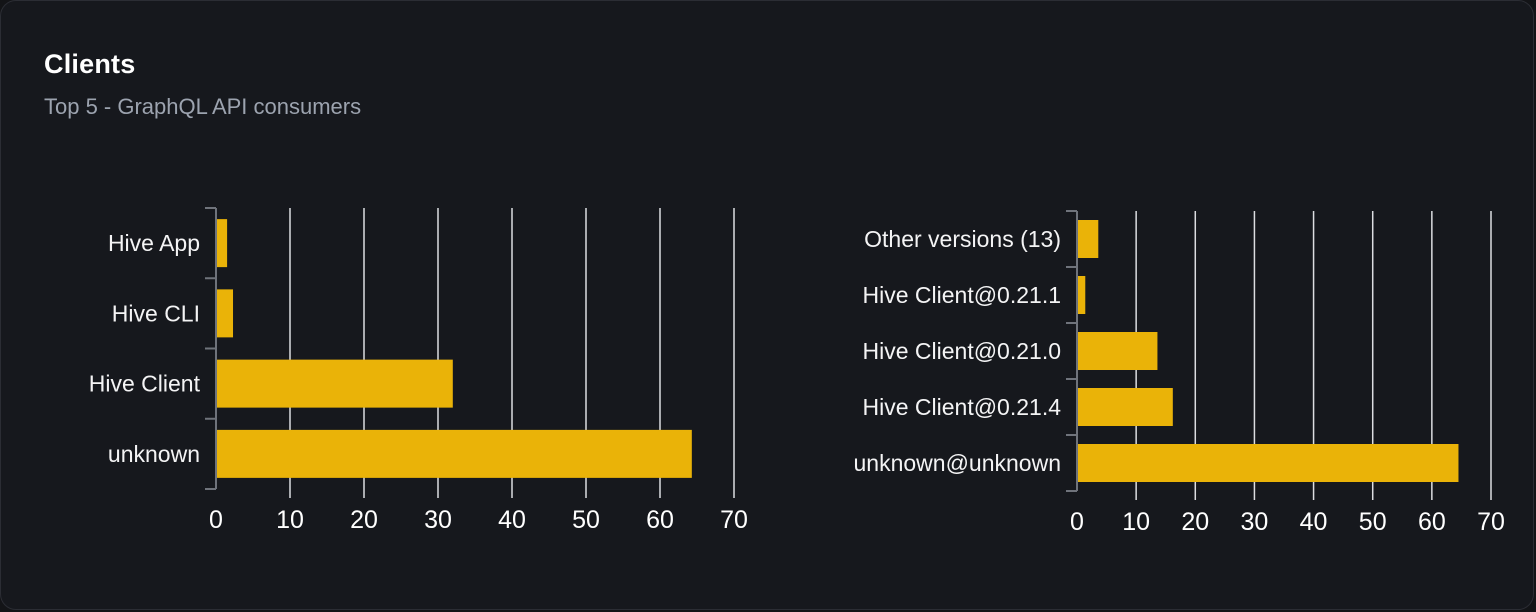  I want to click on category-label: Hive Client@0.21.1, so click(962, 295).